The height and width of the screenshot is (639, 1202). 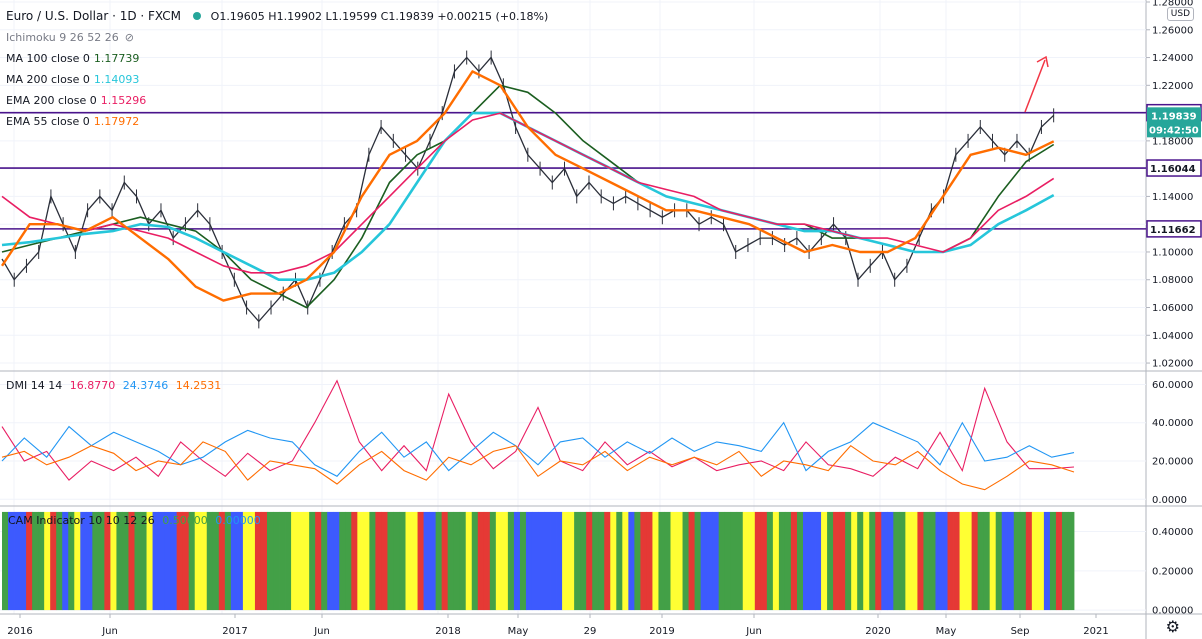 I want to click on indicator-row: EMA 55 close 0 1.17972, so click(x=72, y=121).